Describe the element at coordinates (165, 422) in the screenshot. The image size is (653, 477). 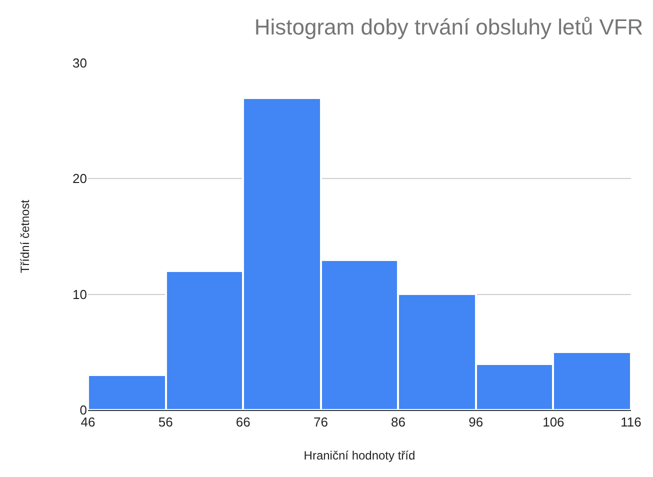
I see `x-tick-label: 56` at that location.